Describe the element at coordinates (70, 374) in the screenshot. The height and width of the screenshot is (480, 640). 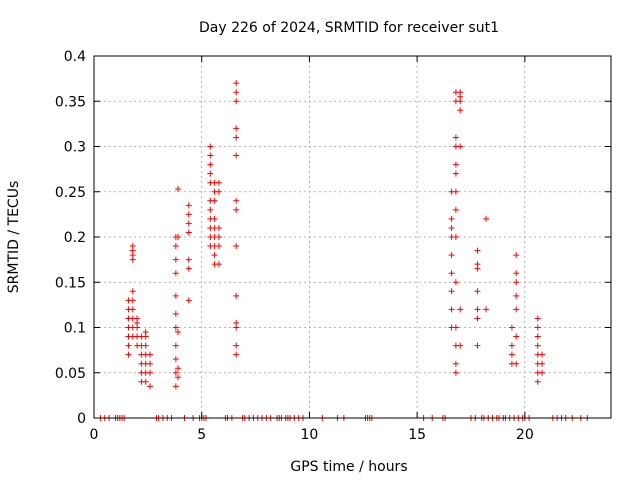
I see `y-tick-label: 0.05` at that location.